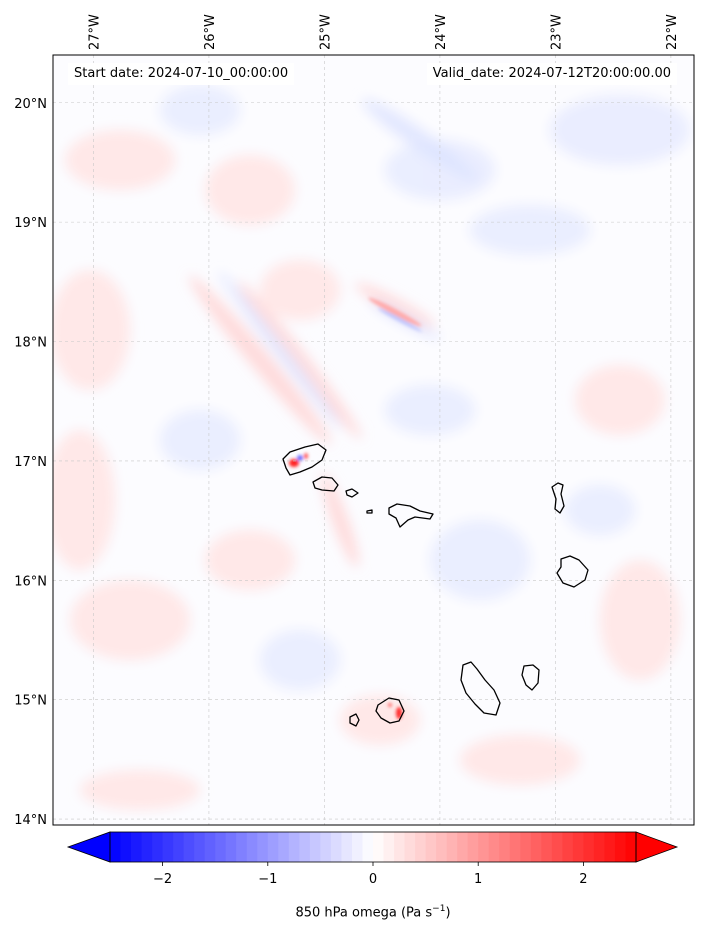  What do you see at coordinates (304, 459) in the screenshot?
I see `coastline-santo-antao` at bounding box center [304, 459].